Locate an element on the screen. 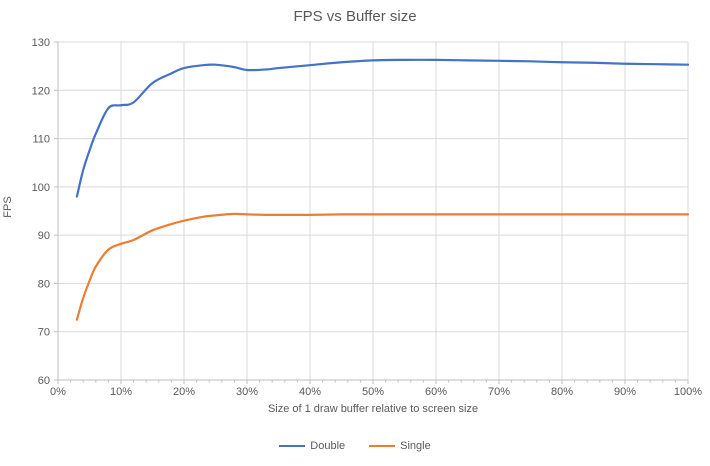 The width and height of the screenshot is (710, 466). y-tick-label: 100 is located at coordinates (41, 188).